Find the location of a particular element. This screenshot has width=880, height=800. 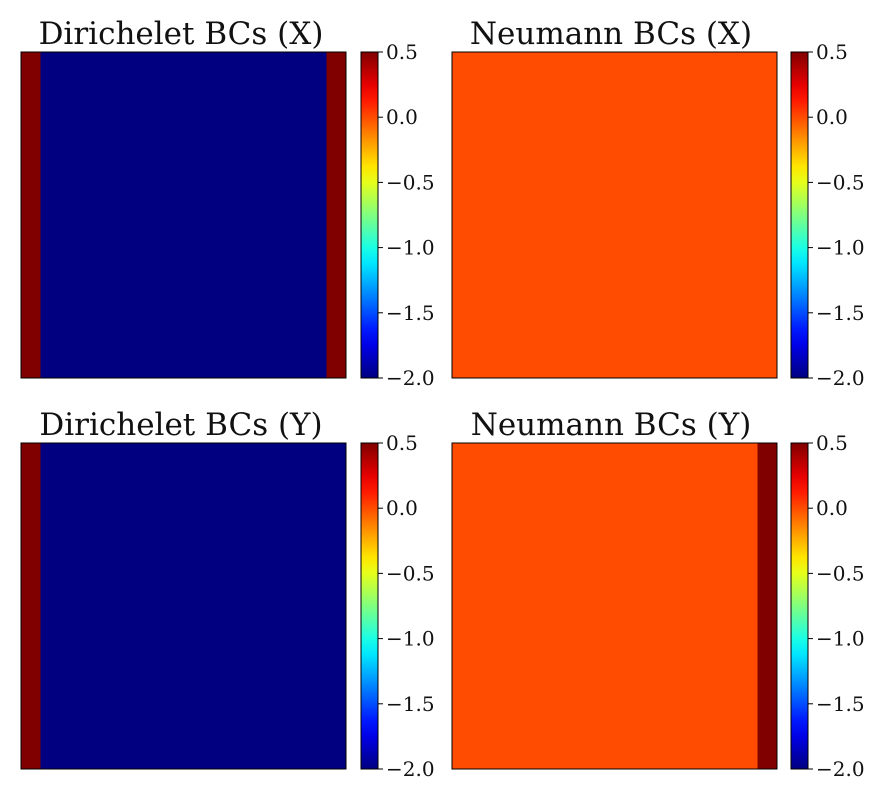

subplot-title: Neumann BCs (X) is located at coordinates (611, 34).